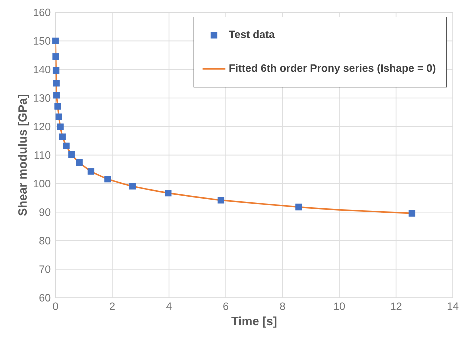 The height and width of the screenshot is (346, 474). Describe the element at coordinates (333, 69) in the screenshot. I see `legend-label: Fitted 6th order Prony series (Ishape = 0)` at that location.